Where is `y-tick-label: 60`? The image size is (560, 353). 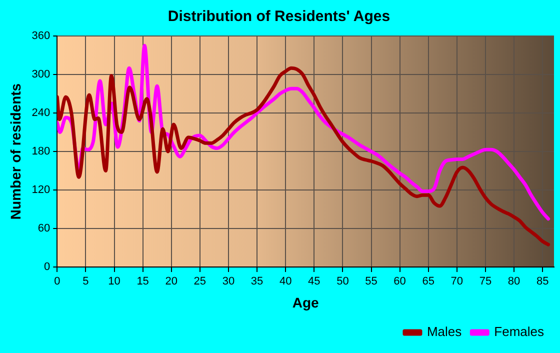 y-tick-label: 60 is located at coordinates (44, 228).